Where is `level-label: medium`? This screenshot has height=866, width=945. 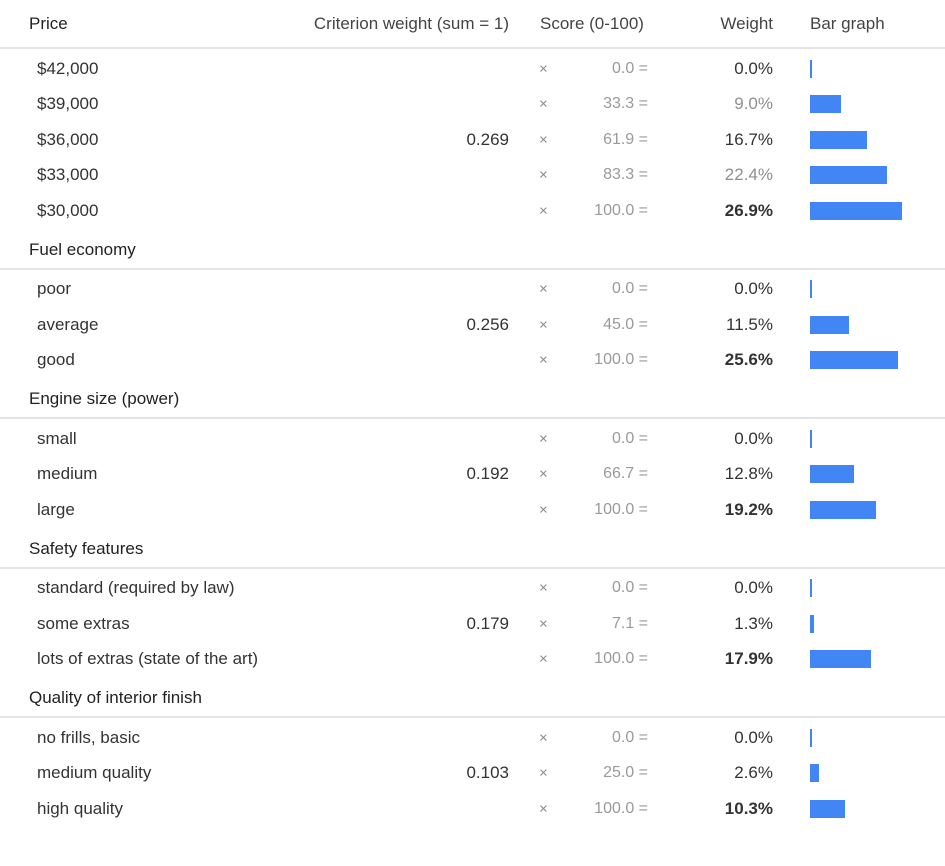
level-label: medium is located at coordinates (67, 474).